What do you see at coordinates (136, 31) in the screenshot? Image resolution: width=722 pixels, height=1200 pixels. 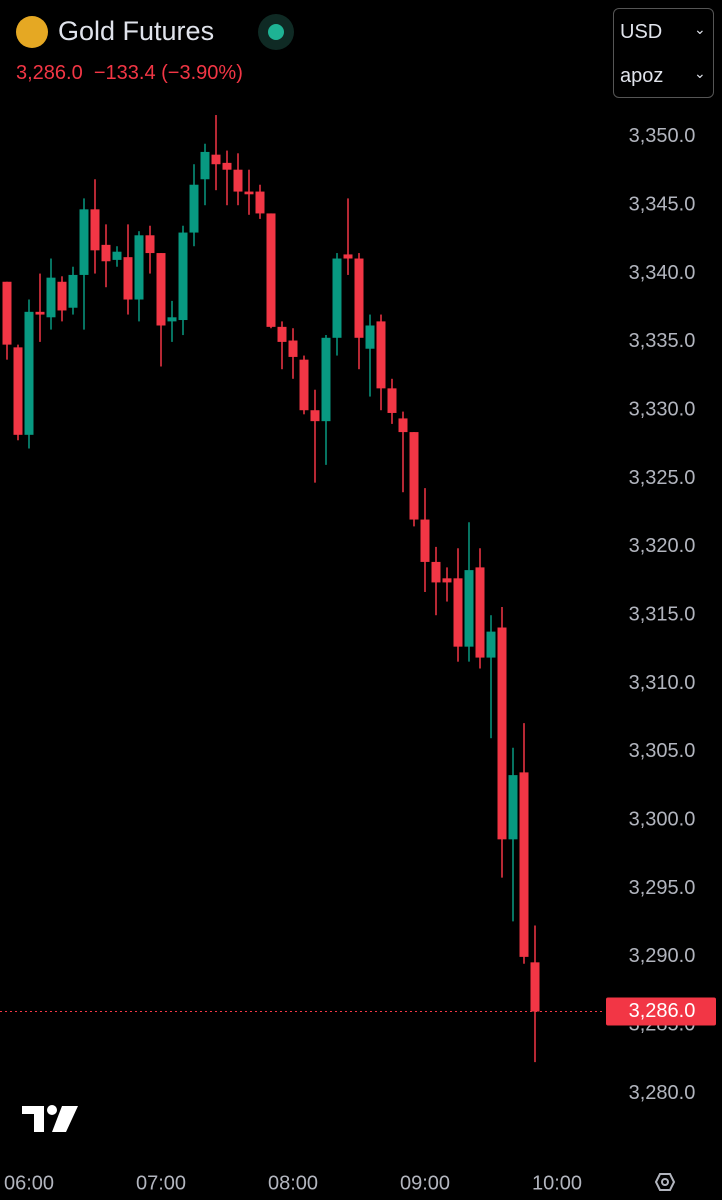 I see `symbol-title: Gold Futures` at bounding box center [136, 31].